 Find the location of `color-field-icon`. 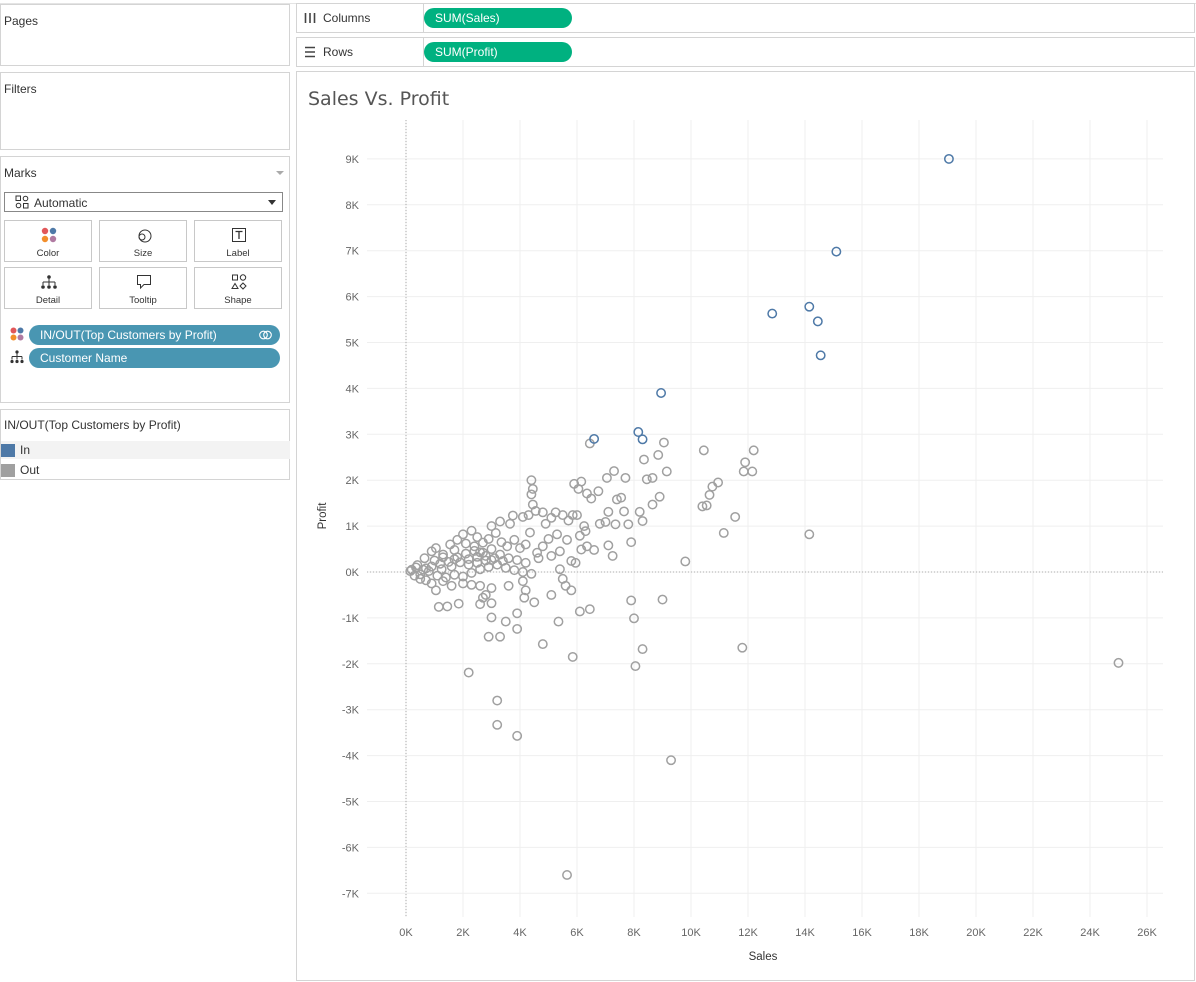

color-field-icon is located at coordinates (17, 334).